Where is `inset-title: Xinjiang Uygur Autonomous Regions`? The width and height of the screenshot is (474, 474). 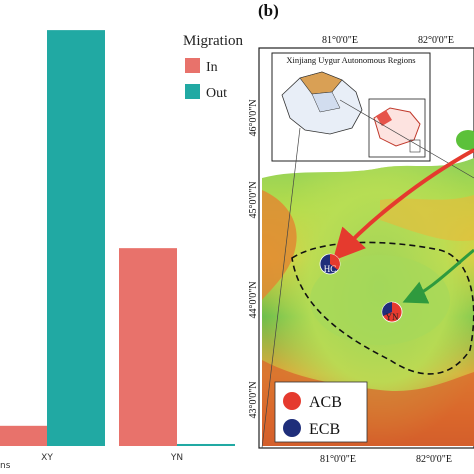 inset-title: Xinjiang Uygur Autonomous Regions is located at coordinates (350, 60).